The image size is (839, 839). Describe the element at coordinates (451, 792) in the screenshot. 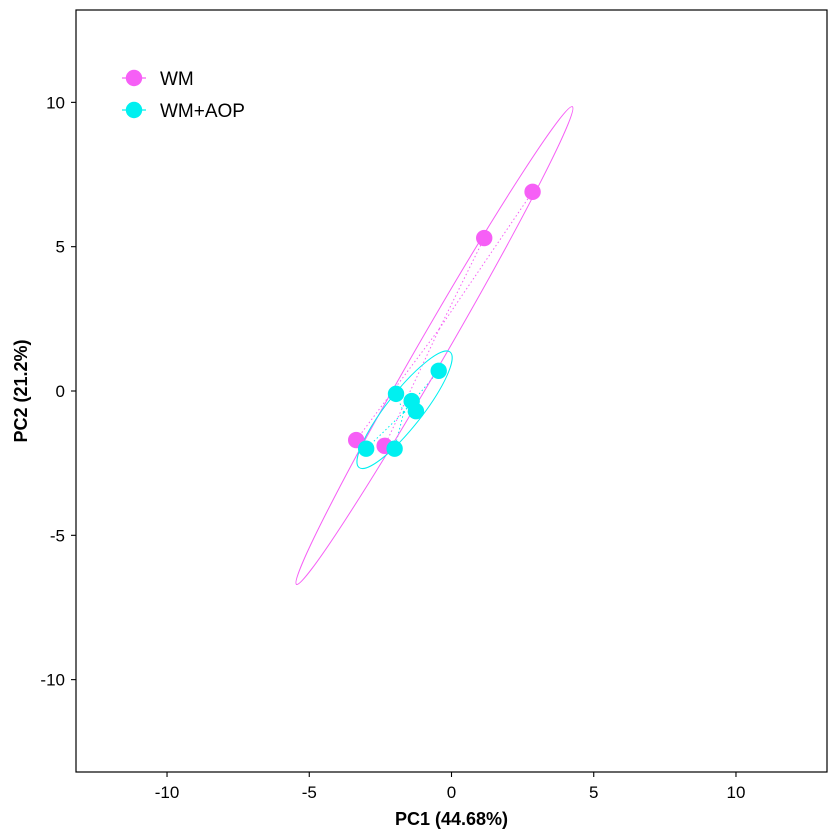

I see `x-tick-label: 0` at that location.